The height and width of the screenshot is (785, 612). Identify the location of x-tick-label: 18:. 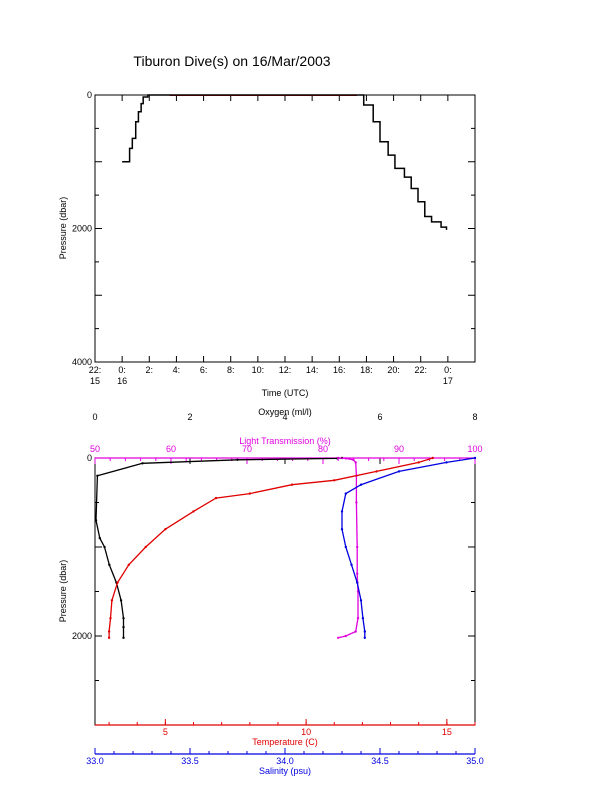
(366, 370).